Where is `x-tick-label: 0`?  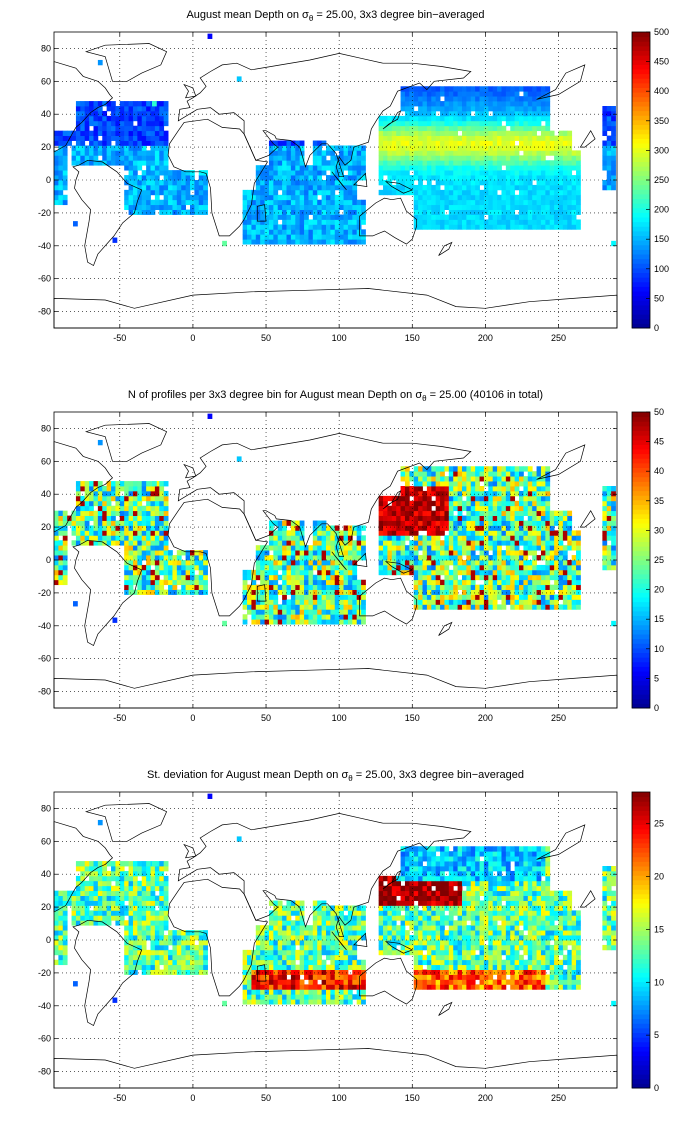 x-tick-label: 0 is located at coordinates (192, 718).